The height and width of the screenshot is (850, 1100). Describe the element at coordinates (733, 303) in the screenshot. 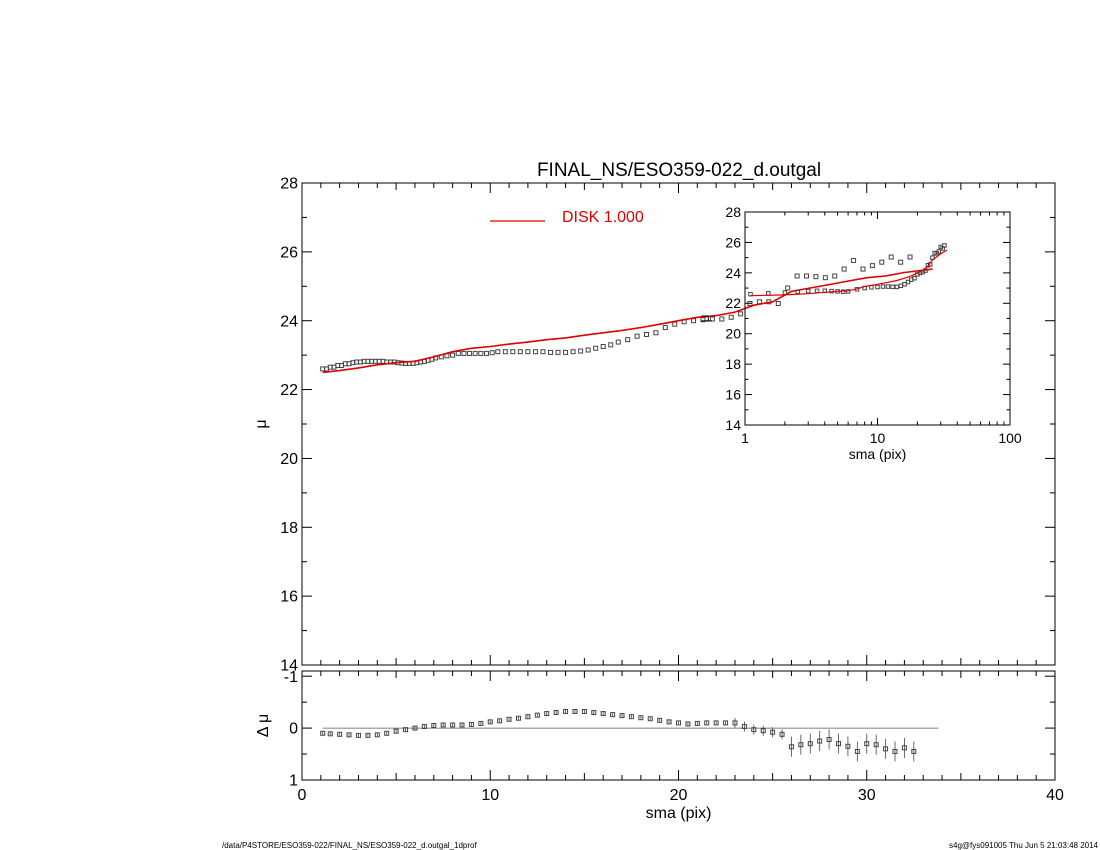

I see `y-tick-label: 22` at that location.